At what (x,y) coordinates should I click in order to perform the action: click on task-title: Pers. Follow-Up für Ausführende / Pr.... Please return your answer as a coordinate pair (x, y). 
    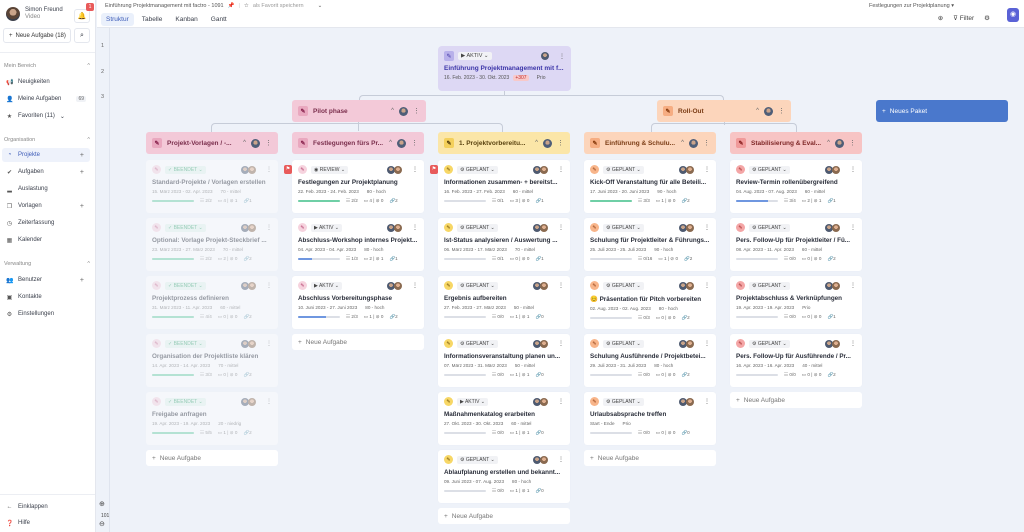
    Looking at the image, I should click on (796, 356).